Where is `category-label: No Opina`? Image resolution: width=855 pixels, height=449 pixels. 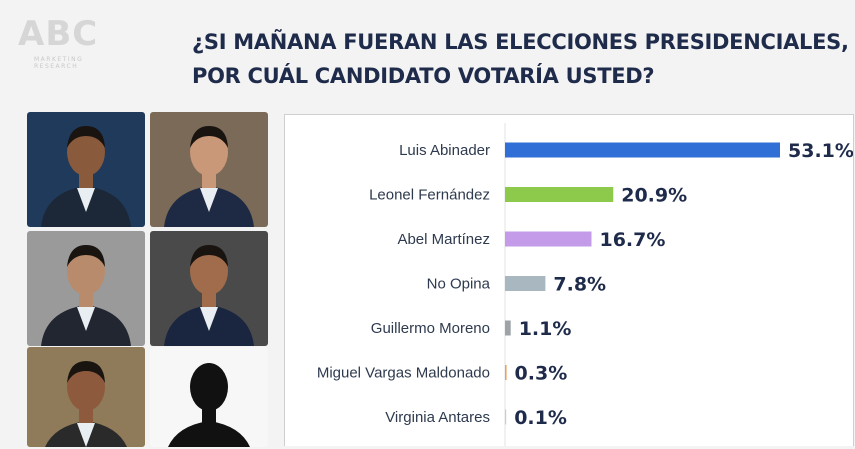
category-label: No Opina is located at coordinates (459, 284).